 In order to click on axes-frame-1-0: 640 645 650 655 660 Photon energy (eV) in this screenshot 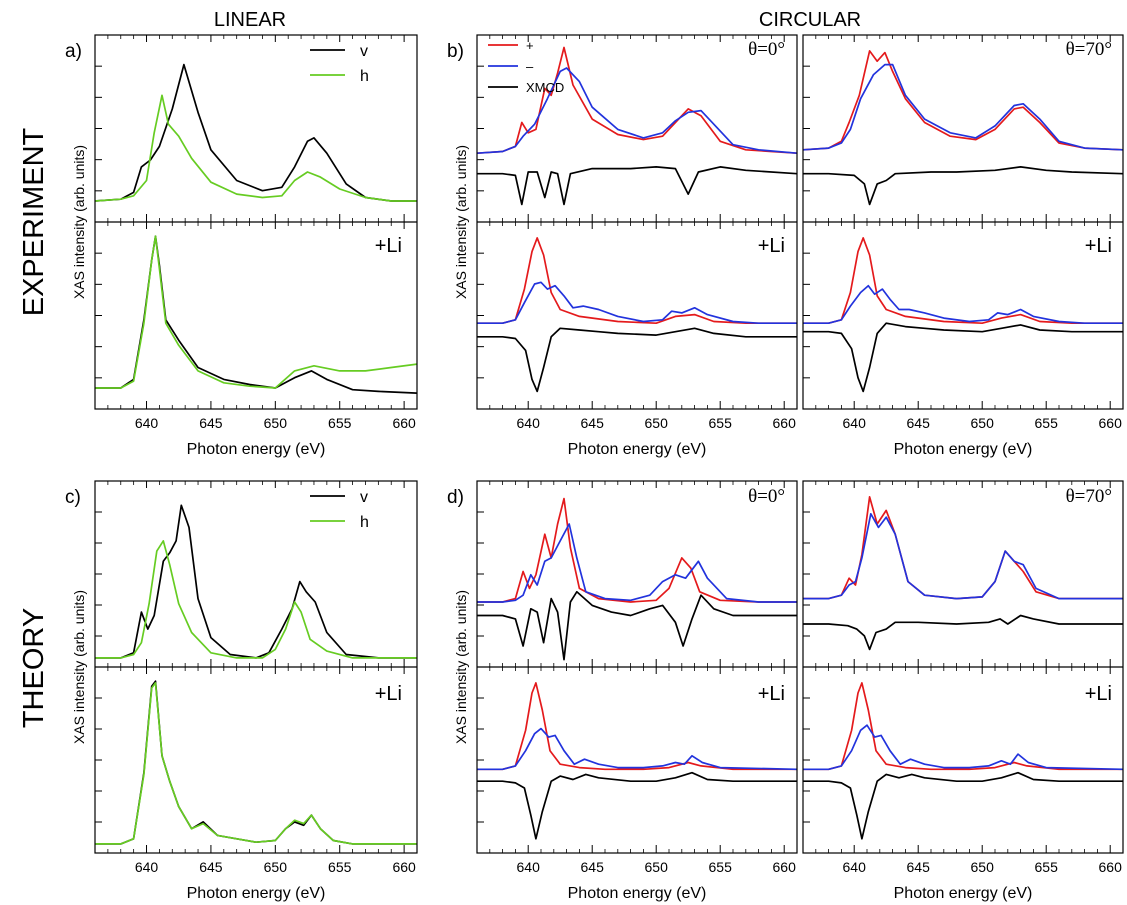, I will do `click(256, 691)`.